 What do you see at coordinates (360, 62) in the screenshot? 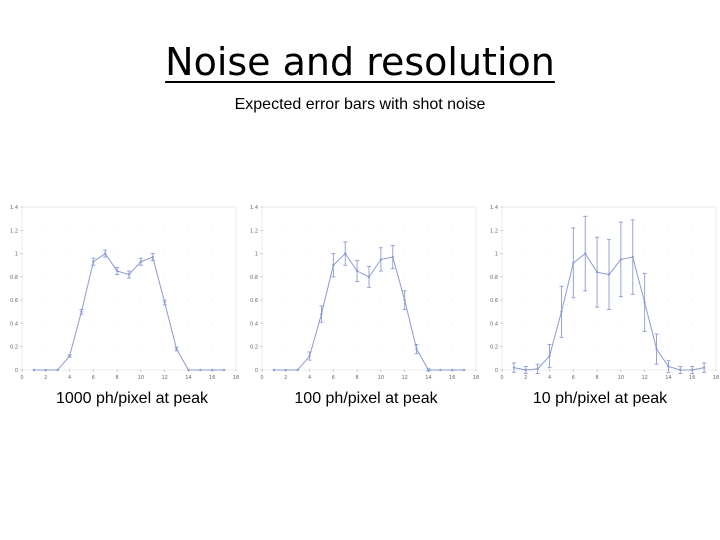
I see `slide-title-text: Noise and resolution` at bounding box center [360, 62].